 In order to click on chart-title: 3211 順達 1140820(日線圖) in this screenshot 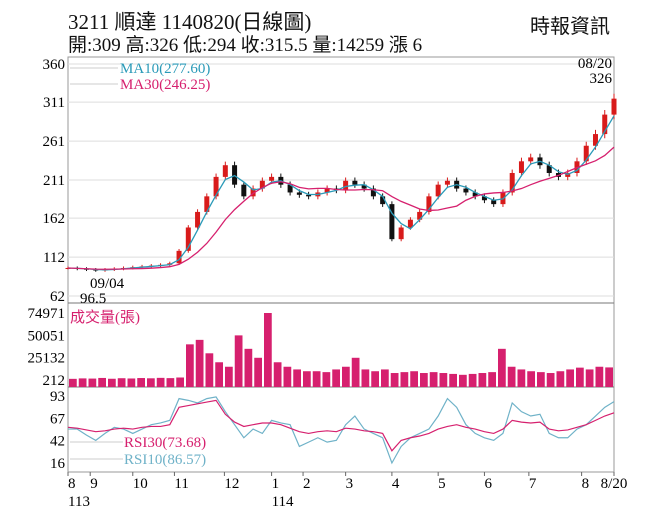, I will do `click(190, 22)`.